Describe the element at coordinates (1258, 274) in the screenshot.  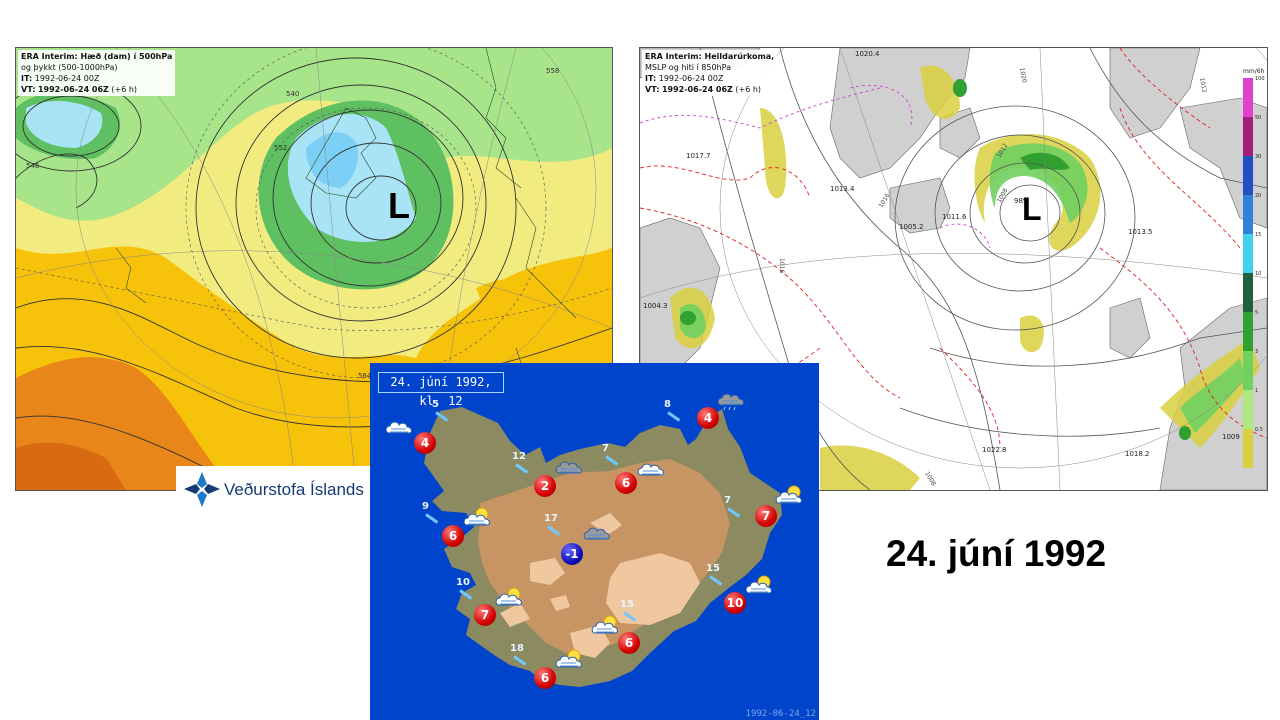
I see `scale-tick-label: 10` at that location.